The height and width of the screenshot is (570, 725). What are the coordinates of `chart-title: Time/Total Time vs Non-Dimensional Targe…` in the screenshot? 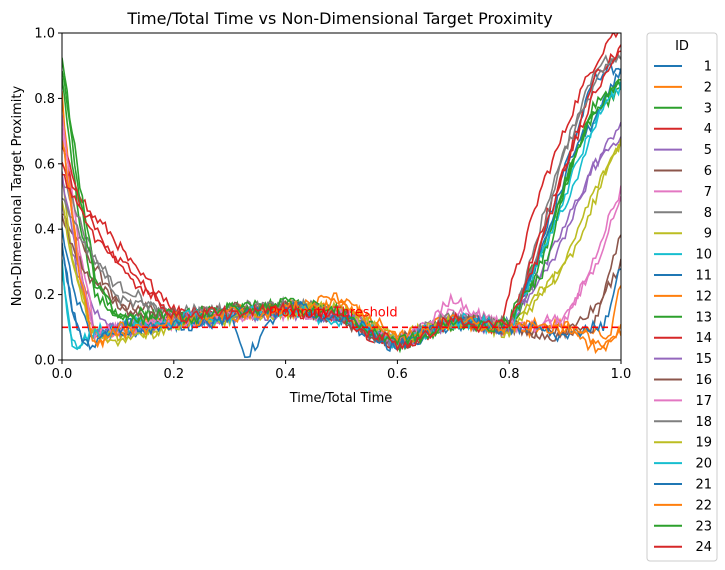 It's located at (339, 18).